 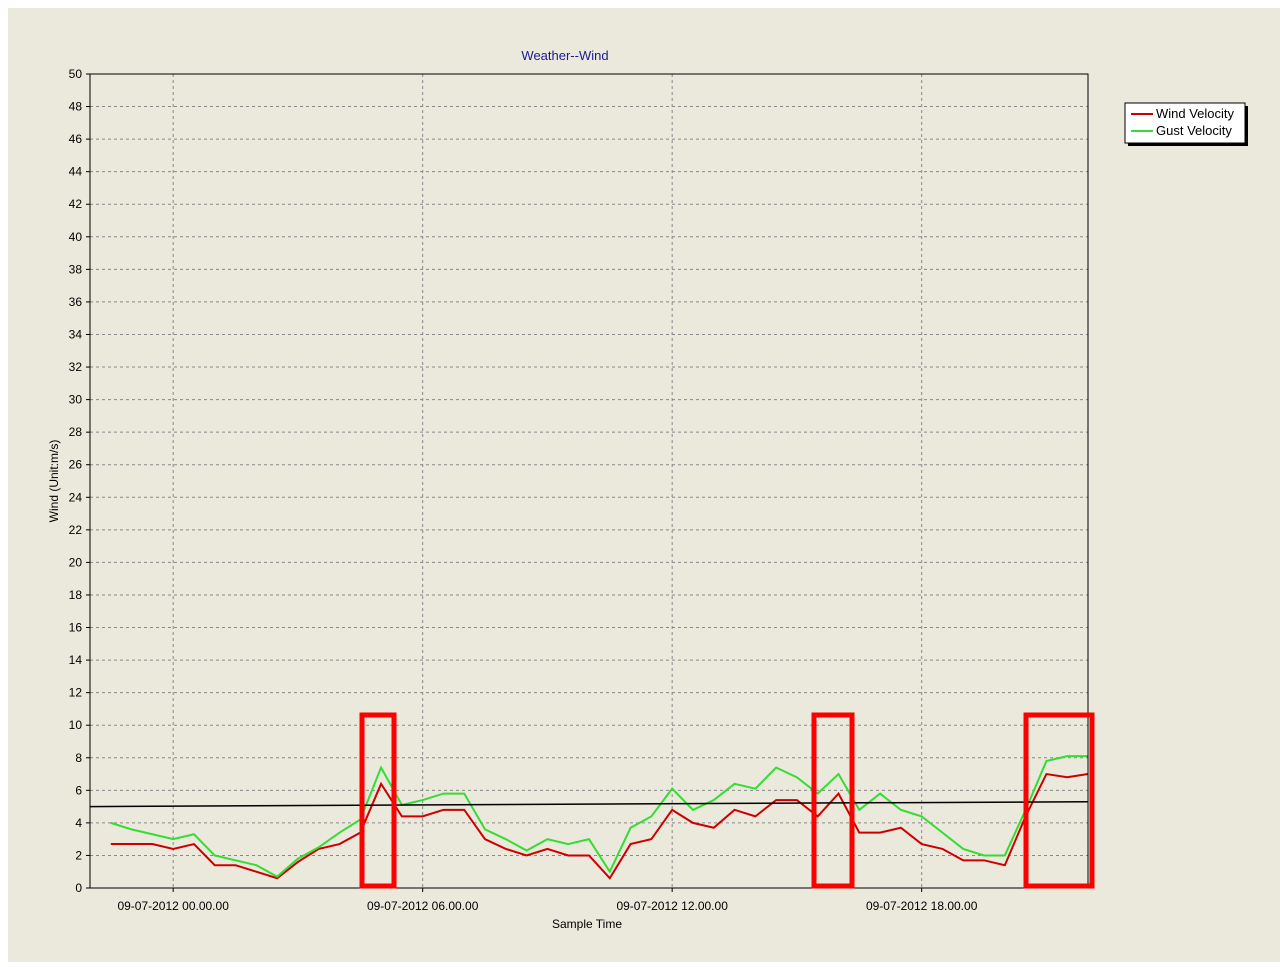 I want to click on y-tick-label: 42, so click(x=76, y=204).